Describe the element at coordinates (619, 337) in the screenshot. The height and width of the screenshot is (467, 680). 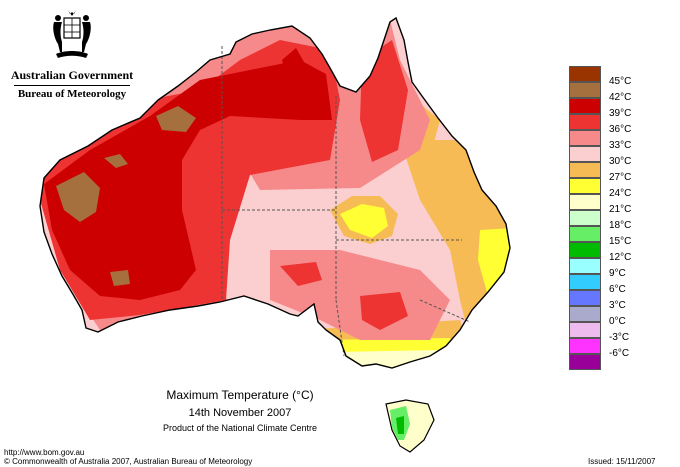
I see `legend-label: -3°C` at that location.